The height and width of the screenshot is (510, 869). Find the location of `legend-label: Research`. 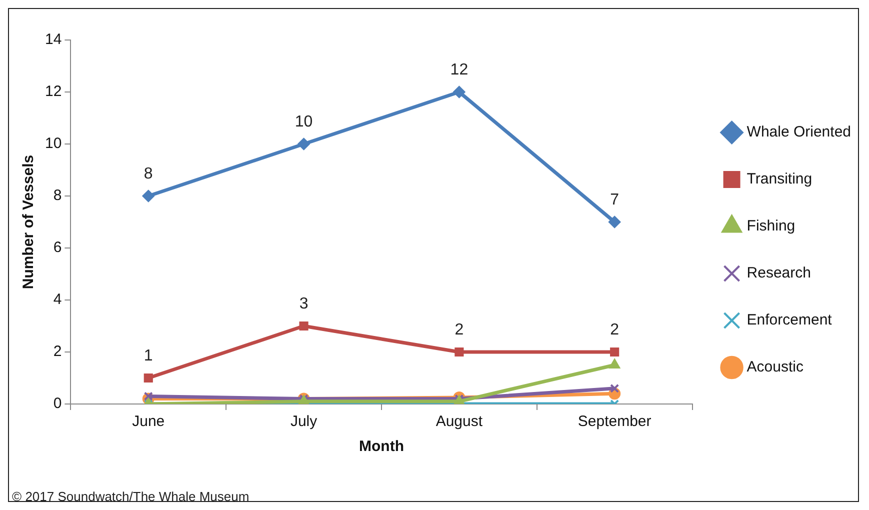

legend-label: Research is located at coordinates (778, 273).